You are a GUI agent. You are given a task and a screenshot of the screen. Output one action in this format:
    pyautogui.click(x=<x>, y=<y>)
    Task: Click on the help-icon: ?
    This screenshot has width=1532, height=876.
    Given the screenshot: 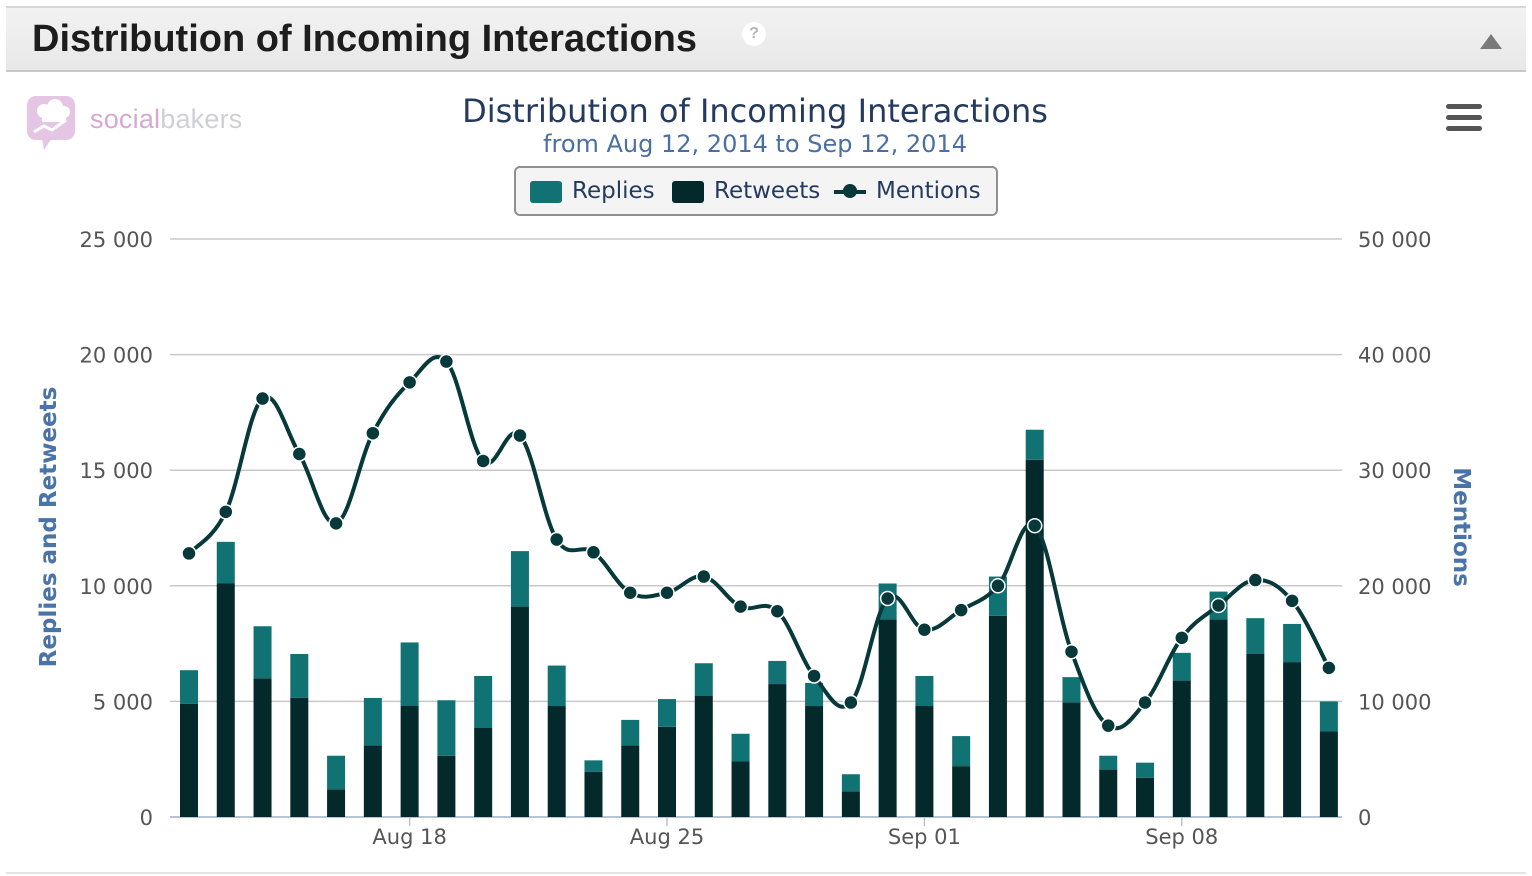 What is the action you would take?
    pyautogui.click(x=754, y=34)
    